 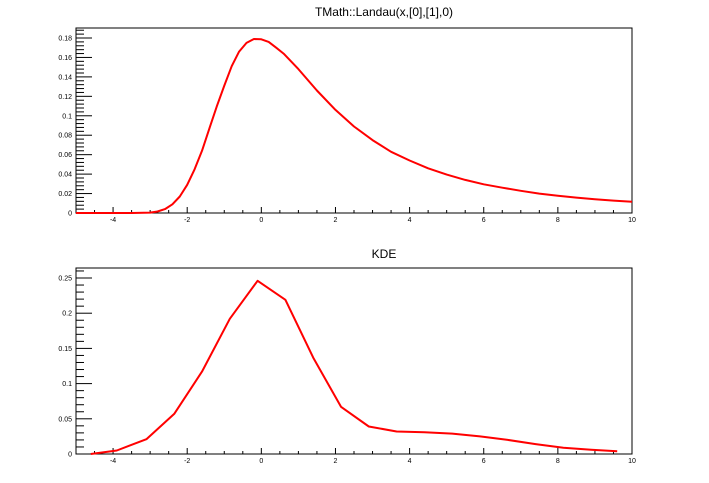 I want to click on y-tick-label: 0.04, so click(x=65, y=175).